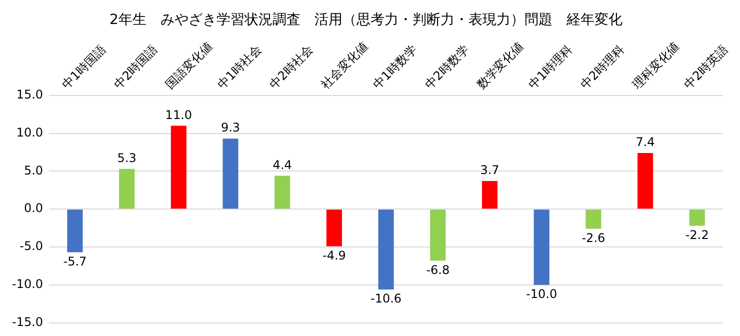  I want to click on x-tick-label: 中1時国語, so click(83, 67).